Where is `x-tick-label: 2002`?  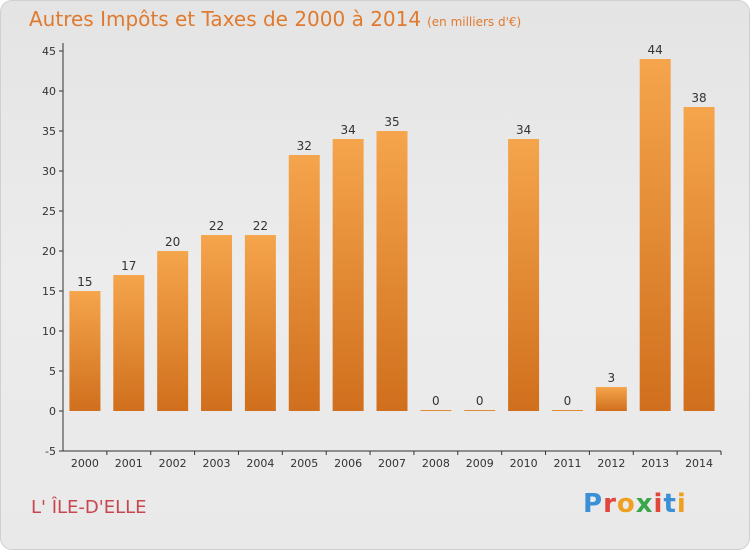 x-tick-label: 2002 is located at coordinates (173, 463).